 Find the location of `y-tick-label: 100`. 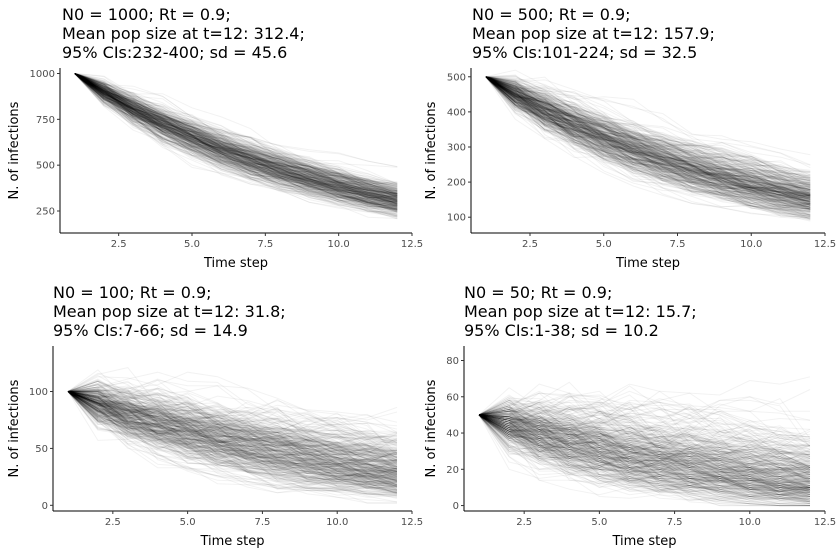

y-tick-label: 100 is located at coordinates (456, 218).